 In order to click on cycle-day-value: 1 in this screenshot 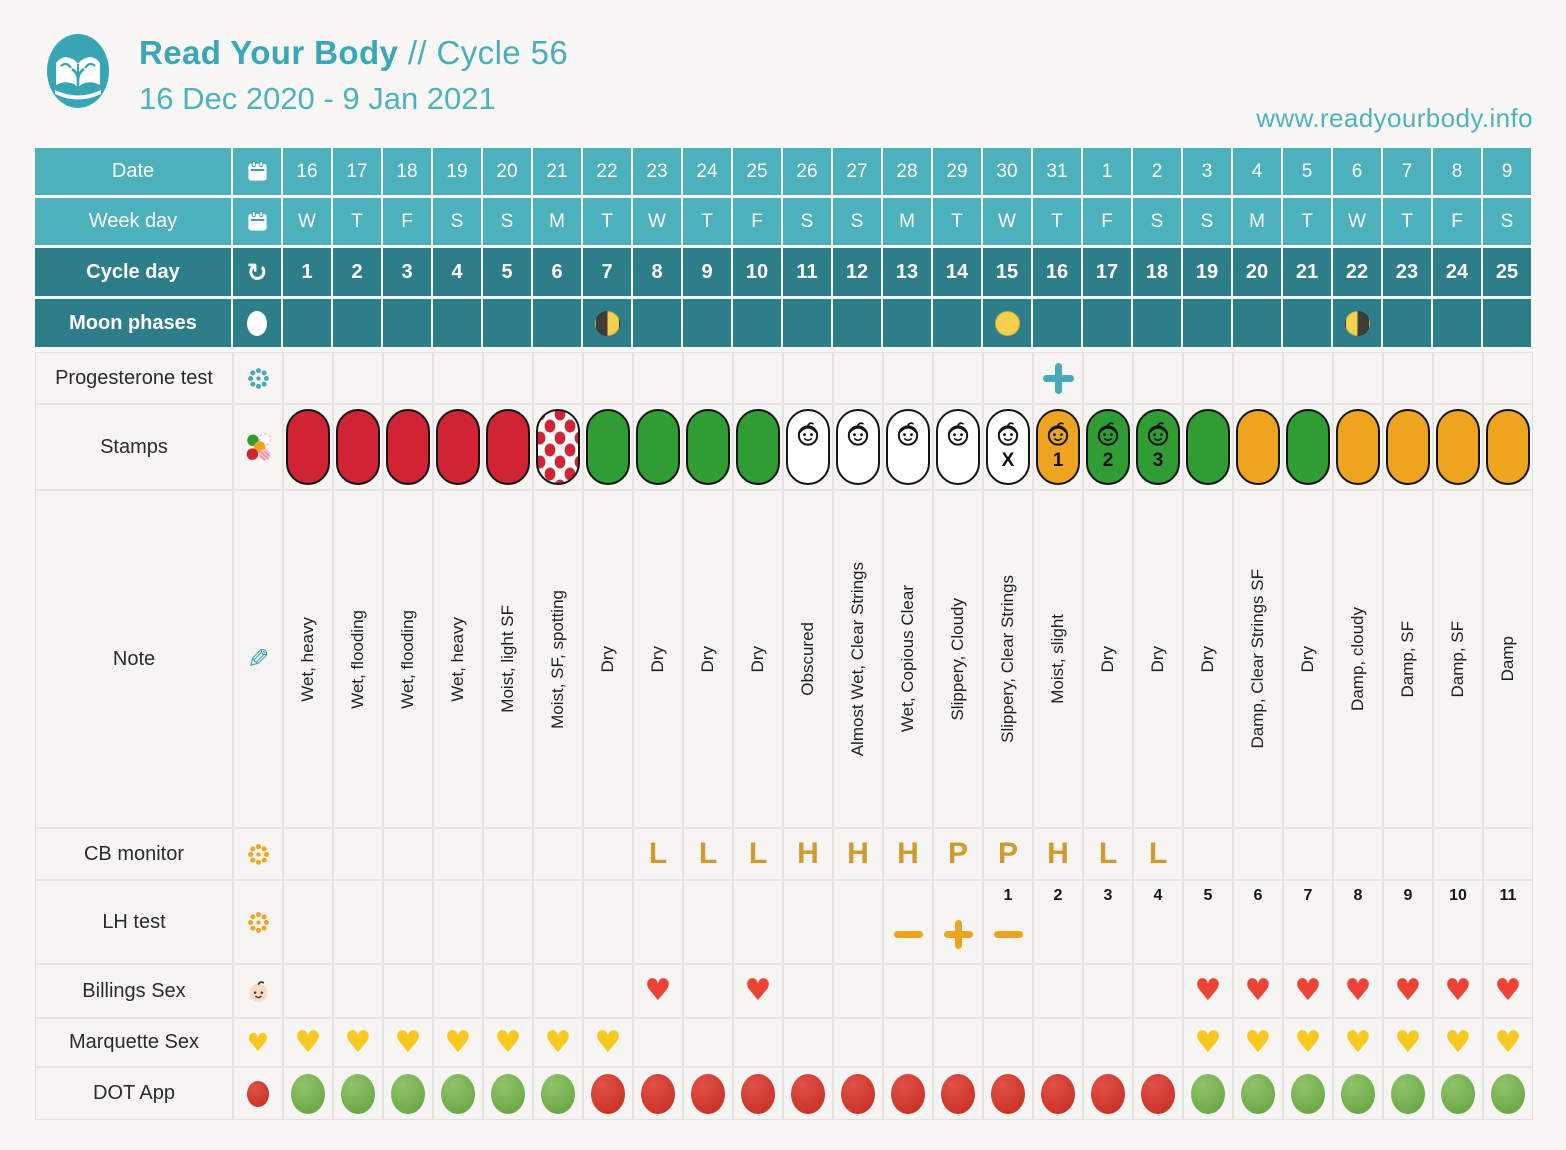, I will do `click(307, 271)`.